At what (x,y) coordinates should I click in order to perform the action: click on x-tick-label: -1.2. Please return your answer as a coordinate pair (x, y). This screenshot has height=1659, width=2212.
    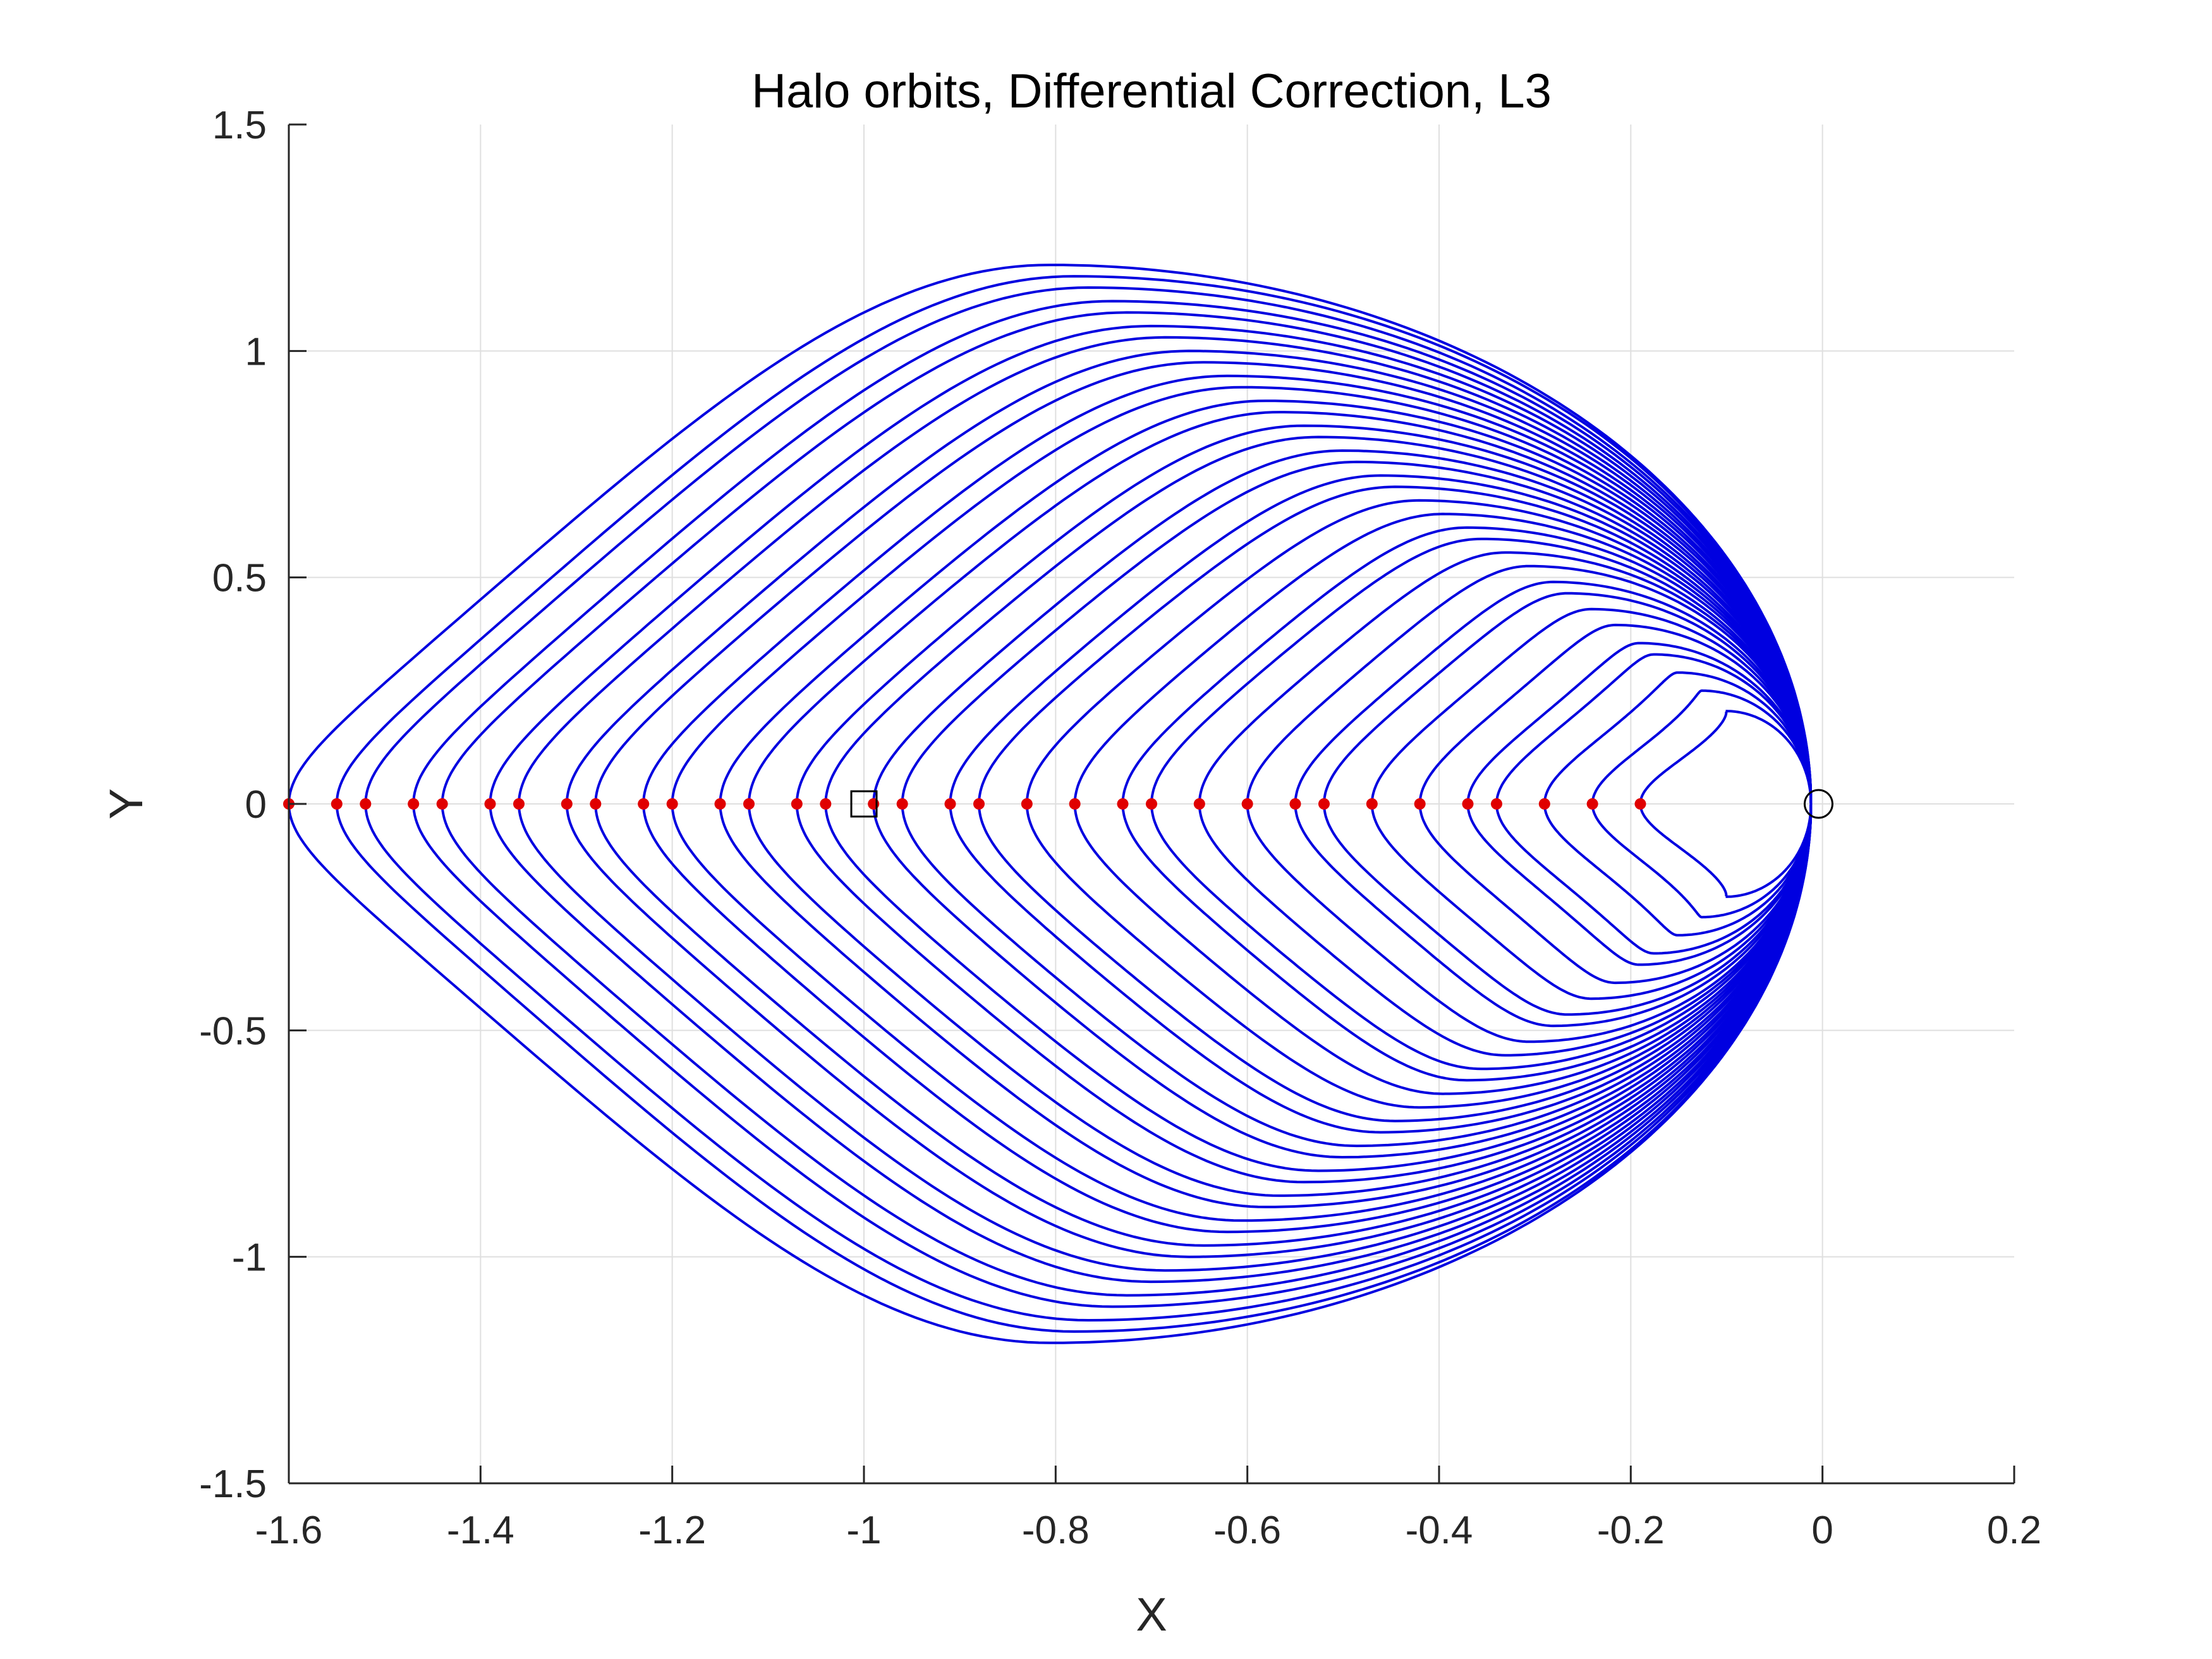
    Looking at the image, I should click on (672, 1530).